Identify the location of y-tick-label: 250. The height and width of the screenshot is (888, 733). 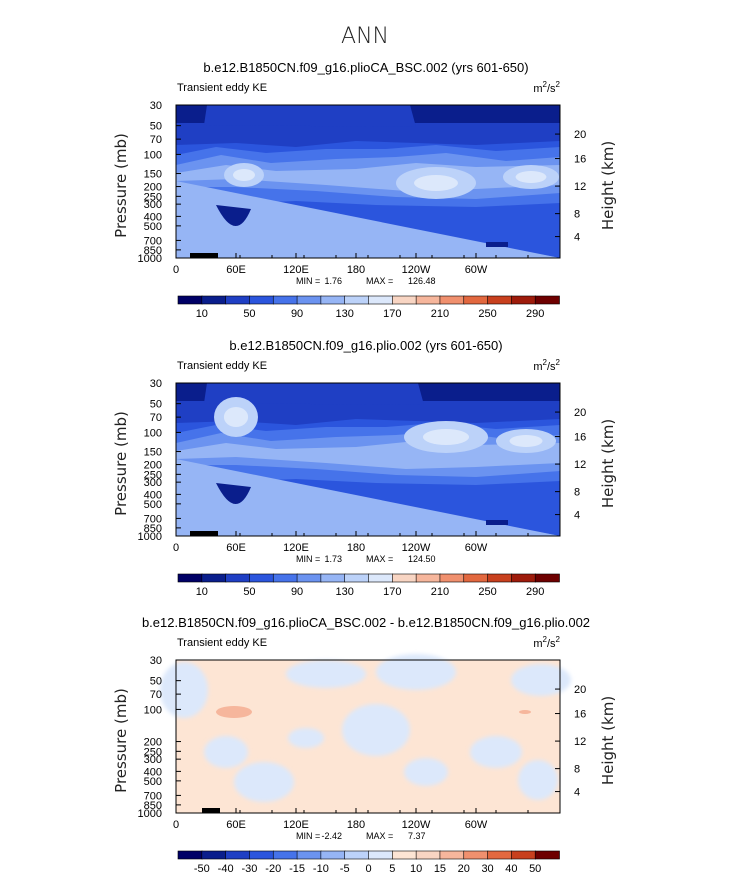
(153, 475).